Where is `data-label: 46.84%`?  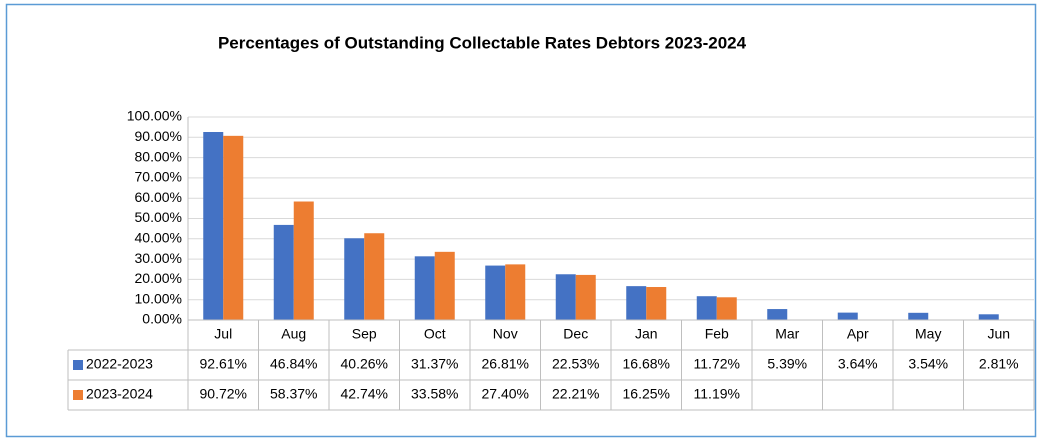 data-label: 46.84% is located at coordinates (293, 364).